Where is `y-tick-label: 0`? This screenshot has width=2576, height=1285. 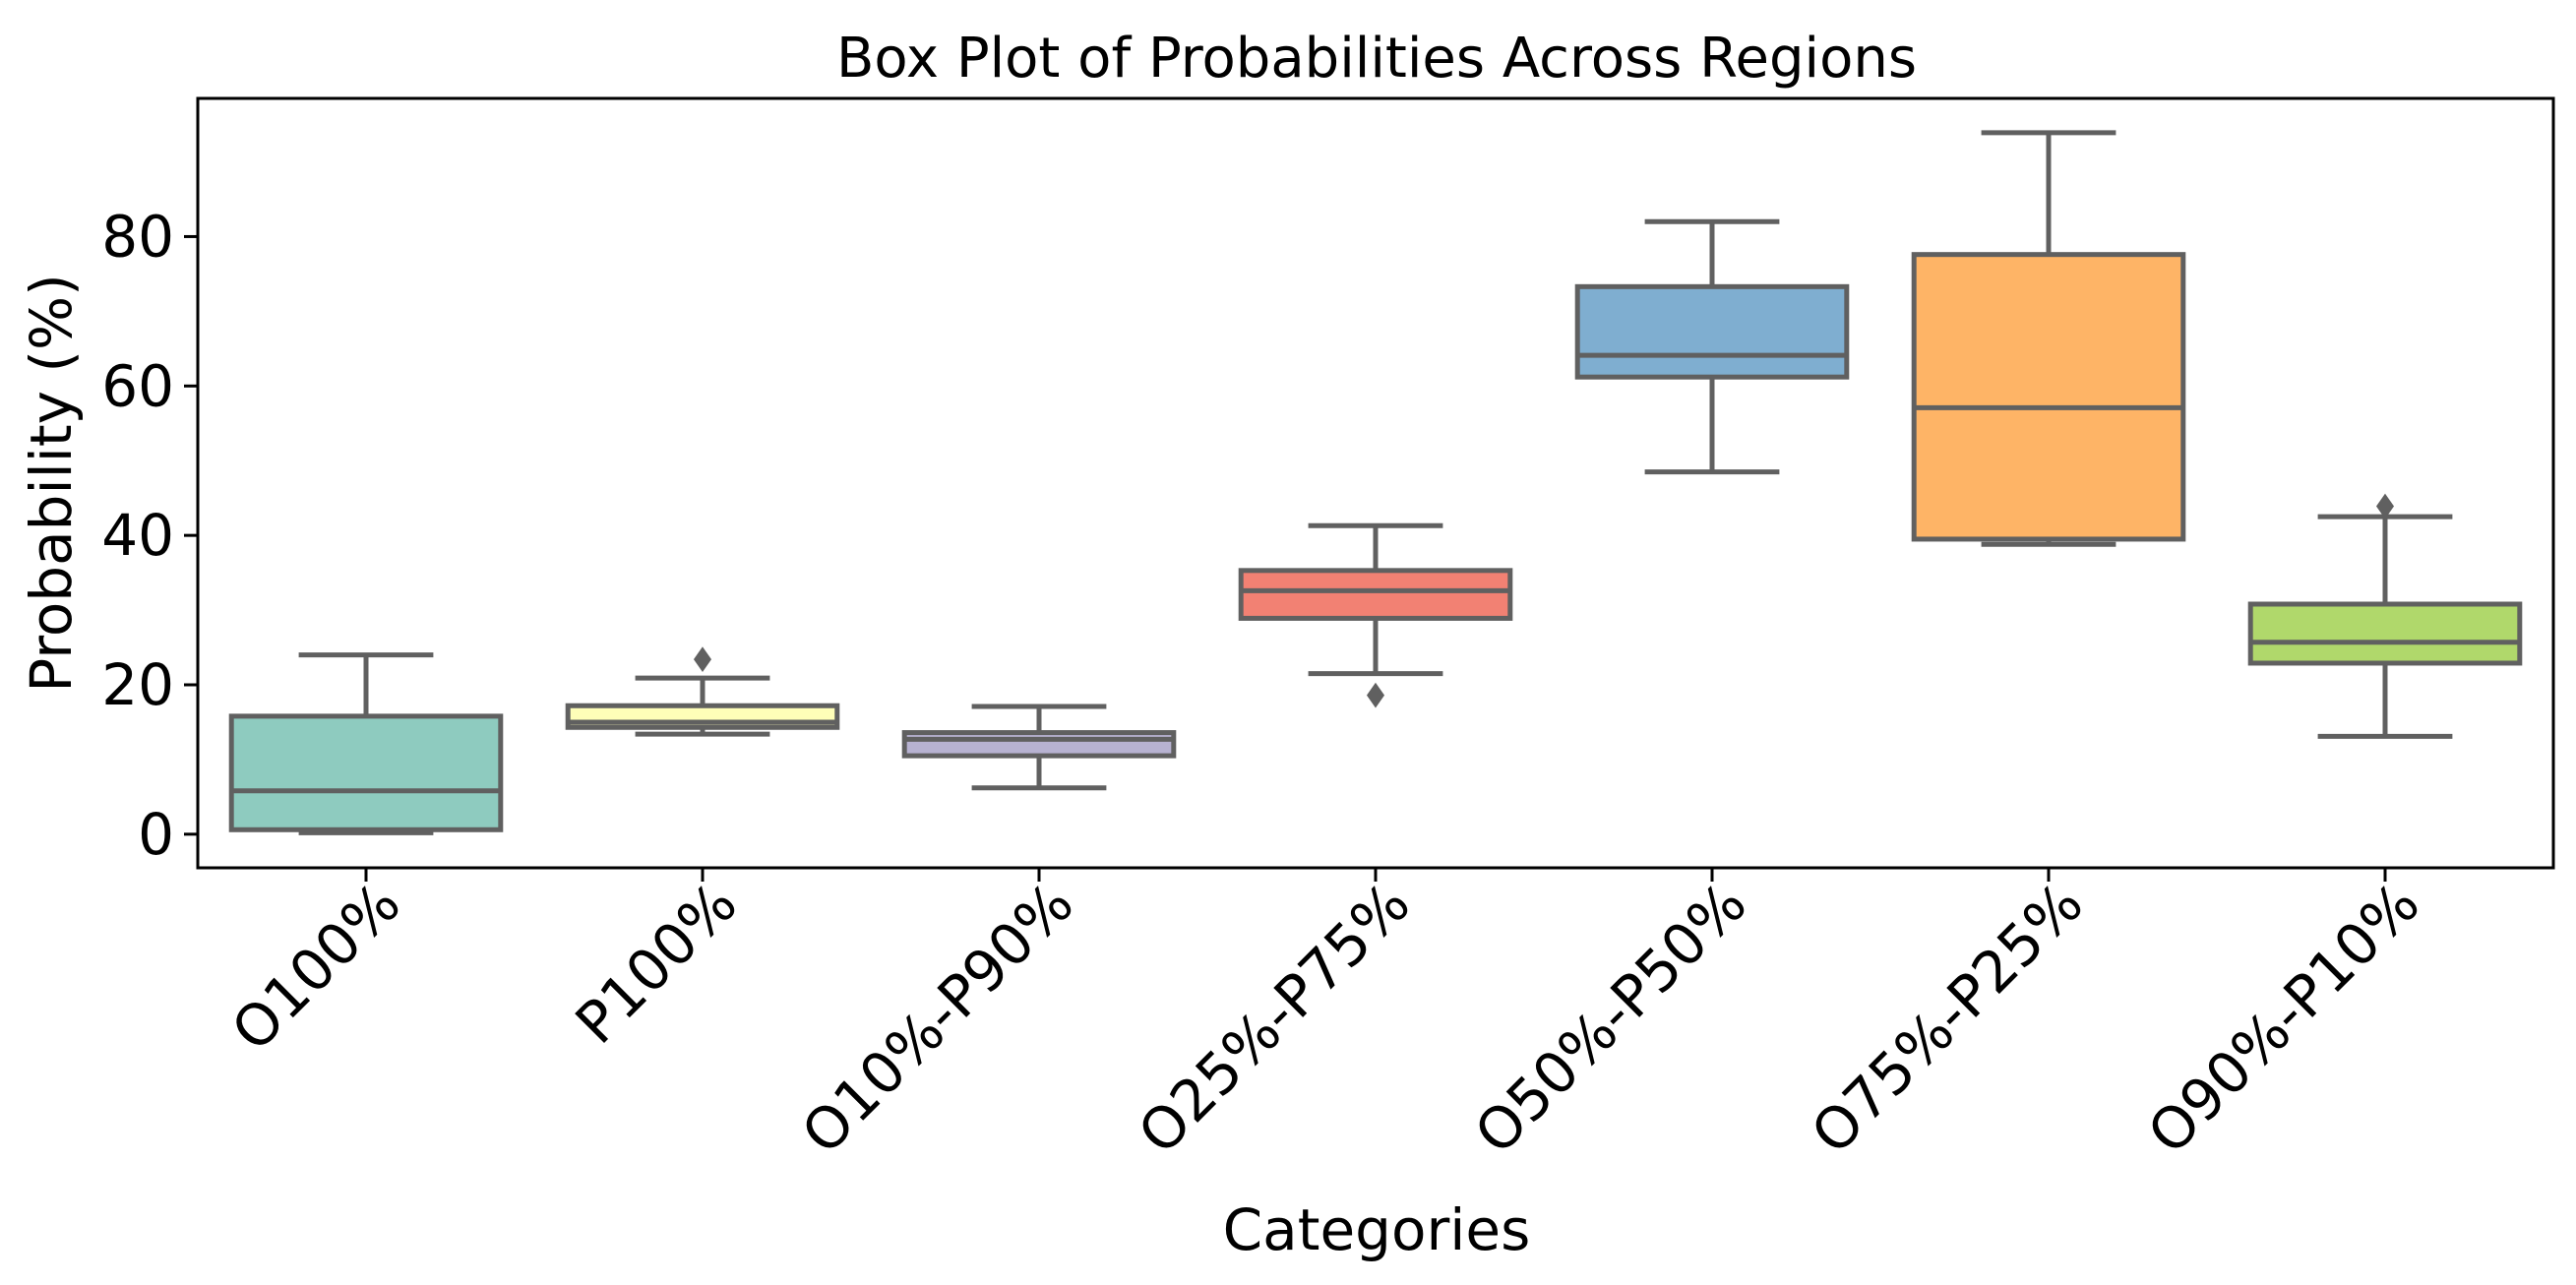
y-tick-label: 0 is located at coordinates (156, 834).